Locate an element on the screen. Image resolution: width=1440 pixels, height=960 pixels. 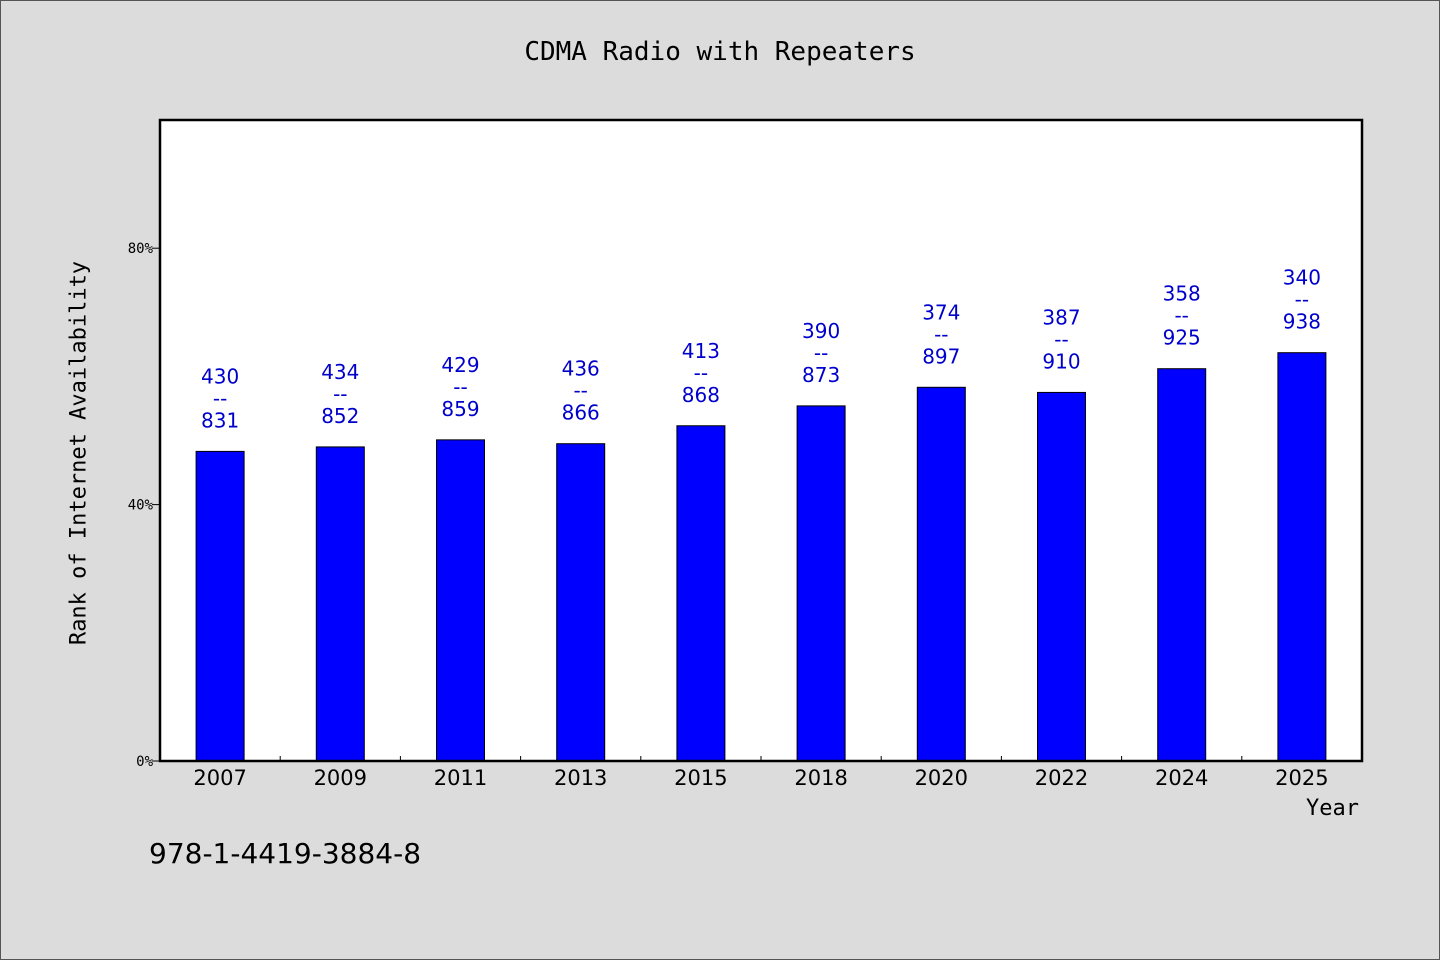
x-tick-label: 2007 is located at coordinates (219, 778).